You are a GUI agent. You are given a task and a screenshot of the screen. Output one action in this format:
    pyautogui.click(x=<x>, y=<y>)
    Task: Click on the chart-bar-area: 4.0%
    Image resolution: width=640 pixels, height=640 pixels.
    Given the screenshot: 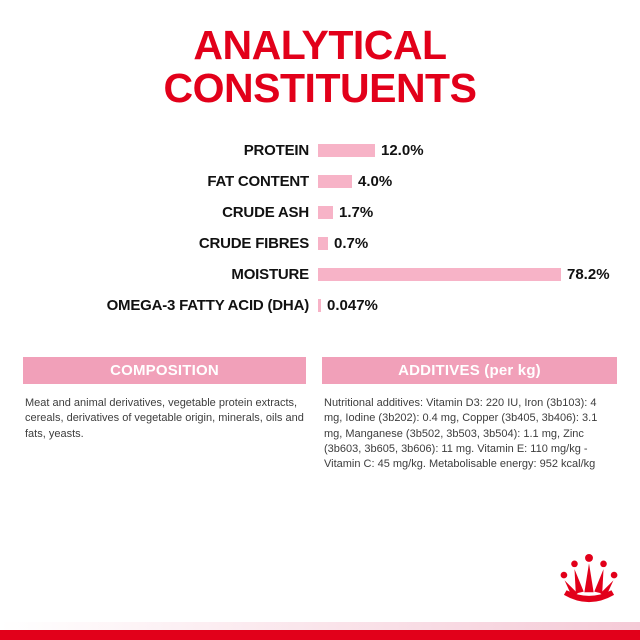 What is the action you would take?
    pyautogui.click(x=355, y=181)
    